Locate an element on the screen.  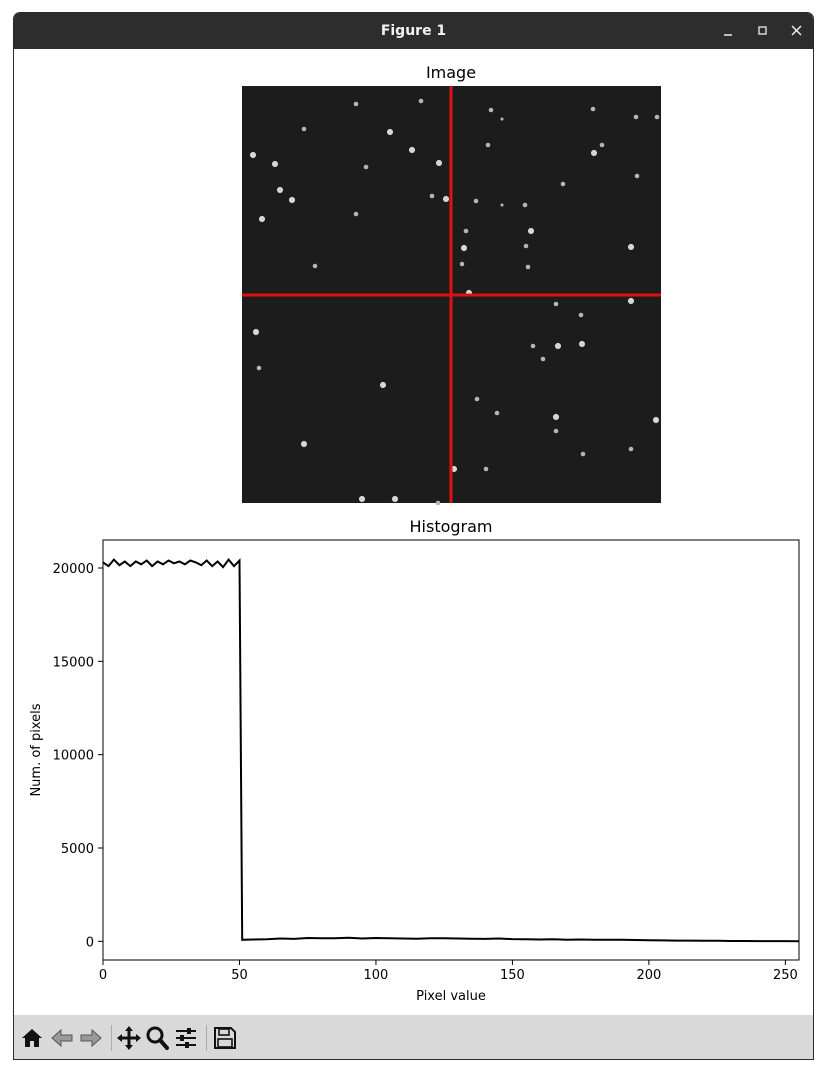
pan-move-icon is located at coordinates (129, 1038).